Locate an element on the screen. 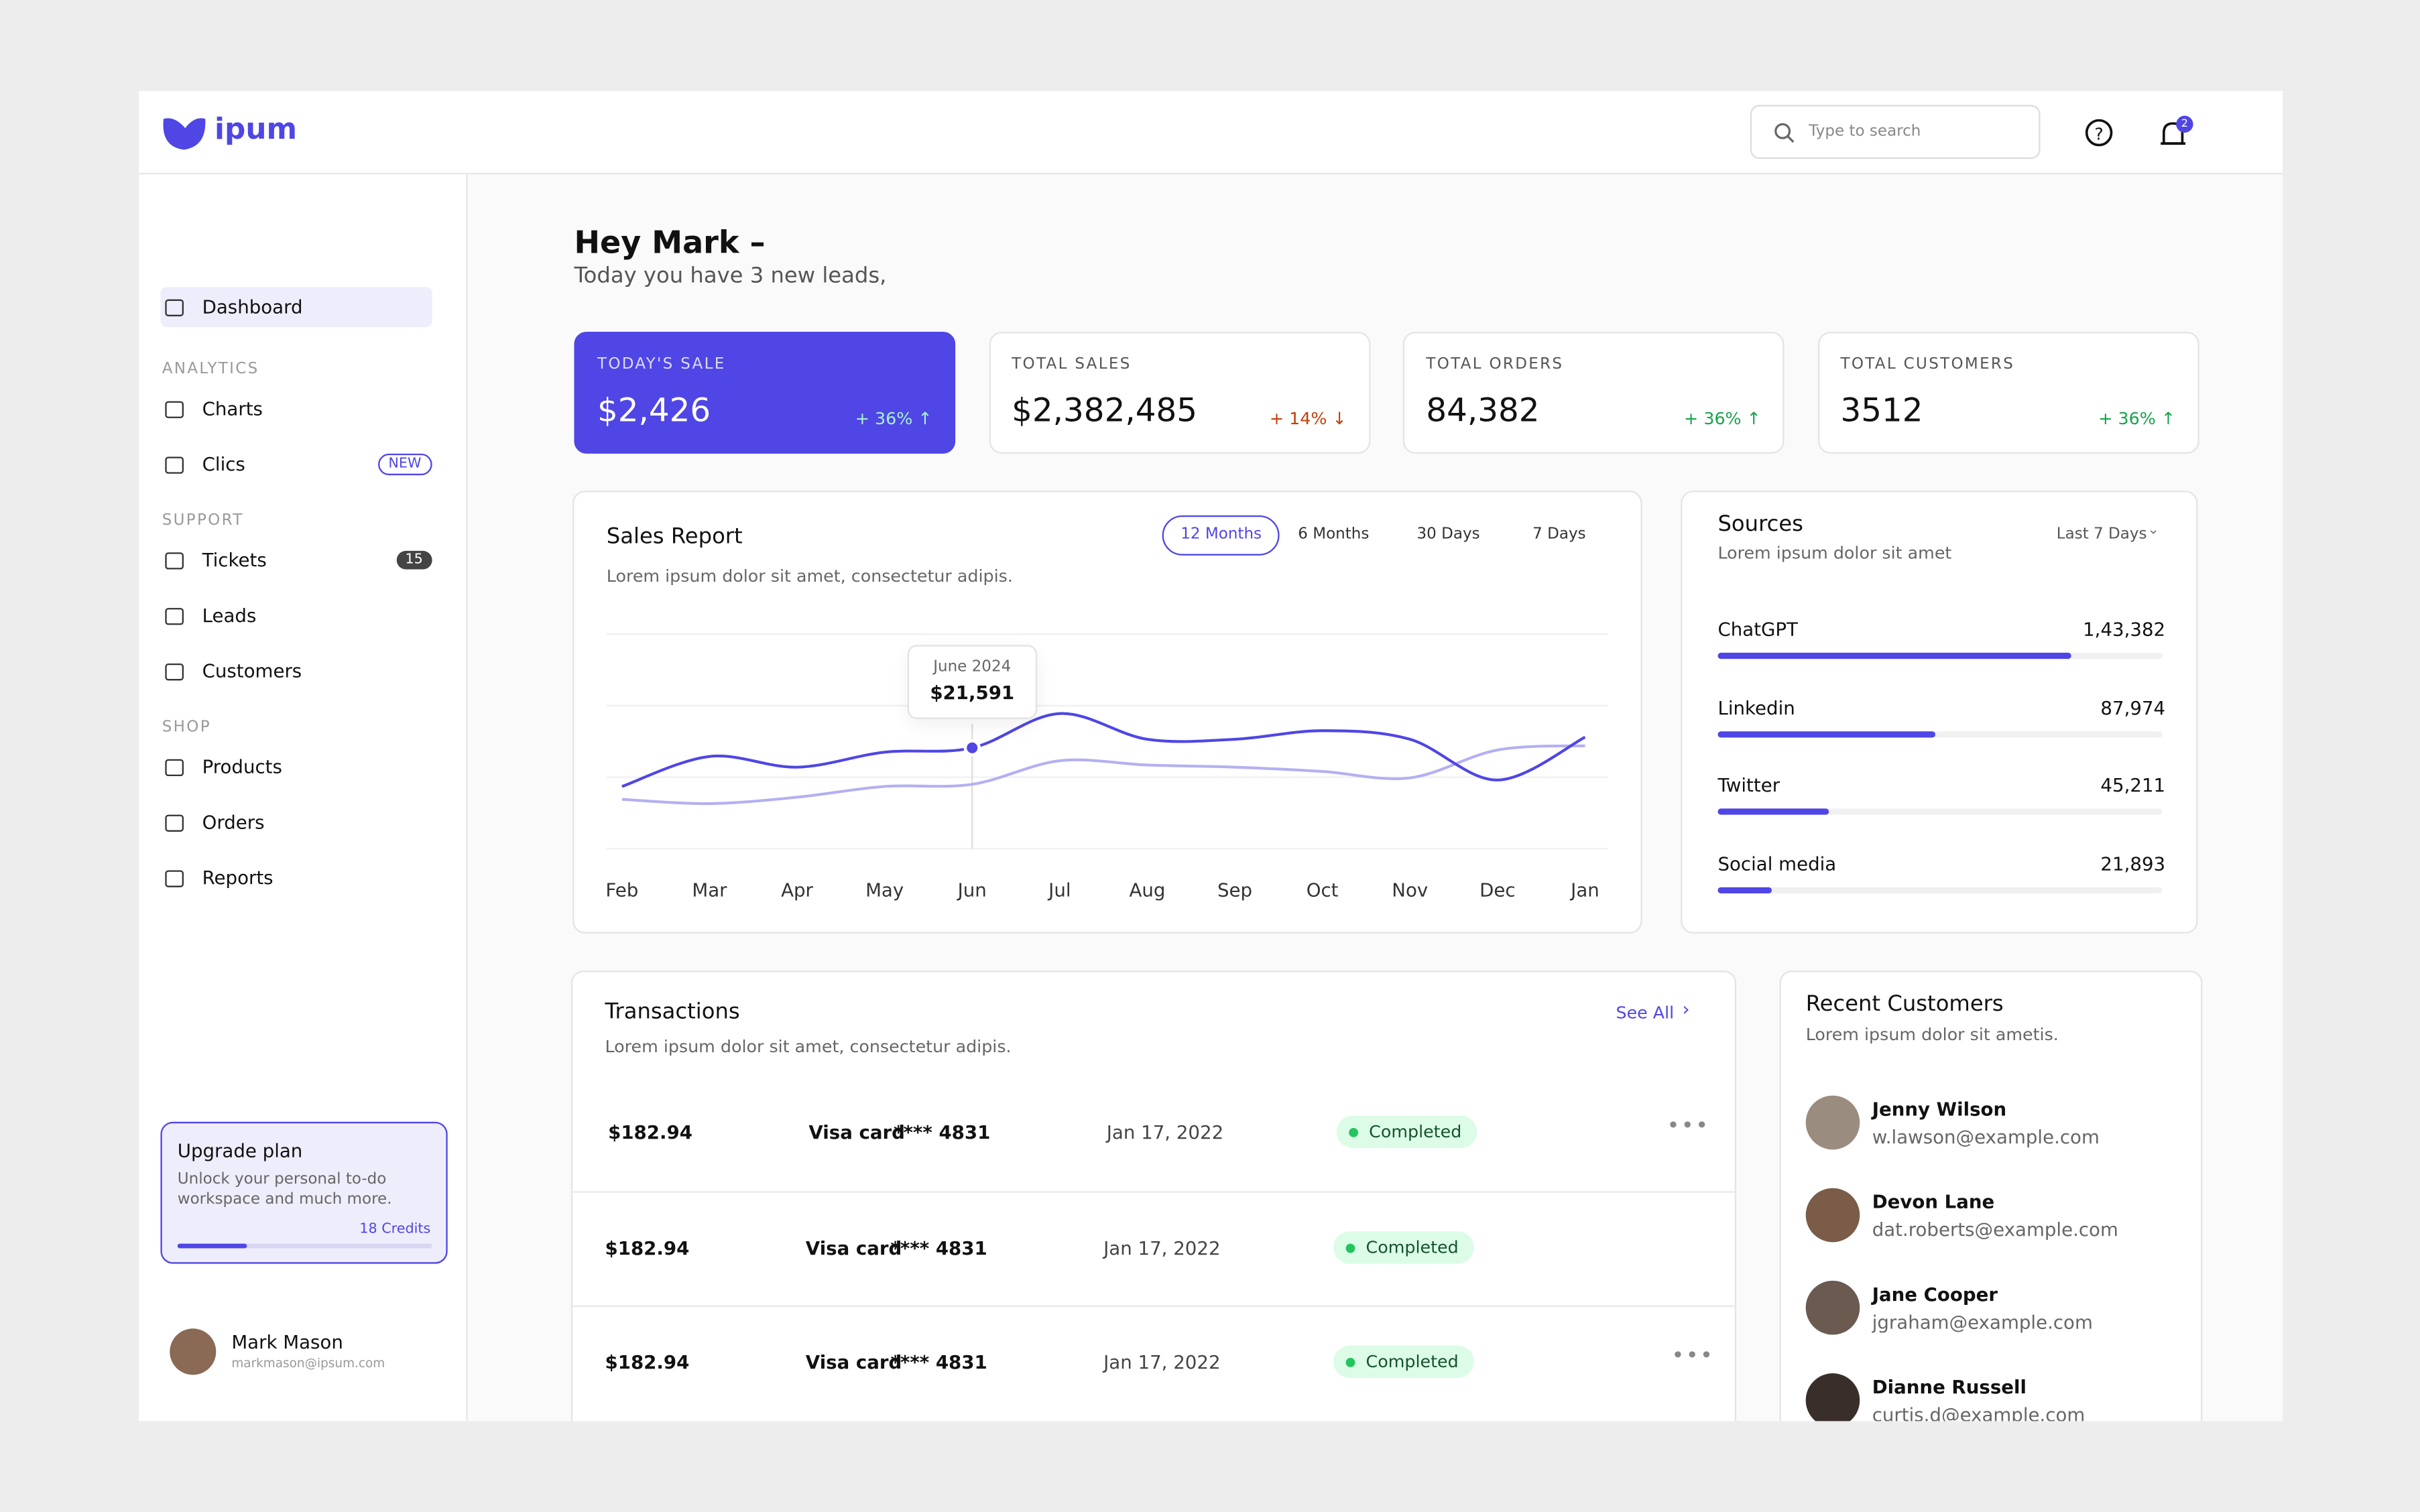  customer-email: jgraham@example.com is located at coordinates (1982, 1322).